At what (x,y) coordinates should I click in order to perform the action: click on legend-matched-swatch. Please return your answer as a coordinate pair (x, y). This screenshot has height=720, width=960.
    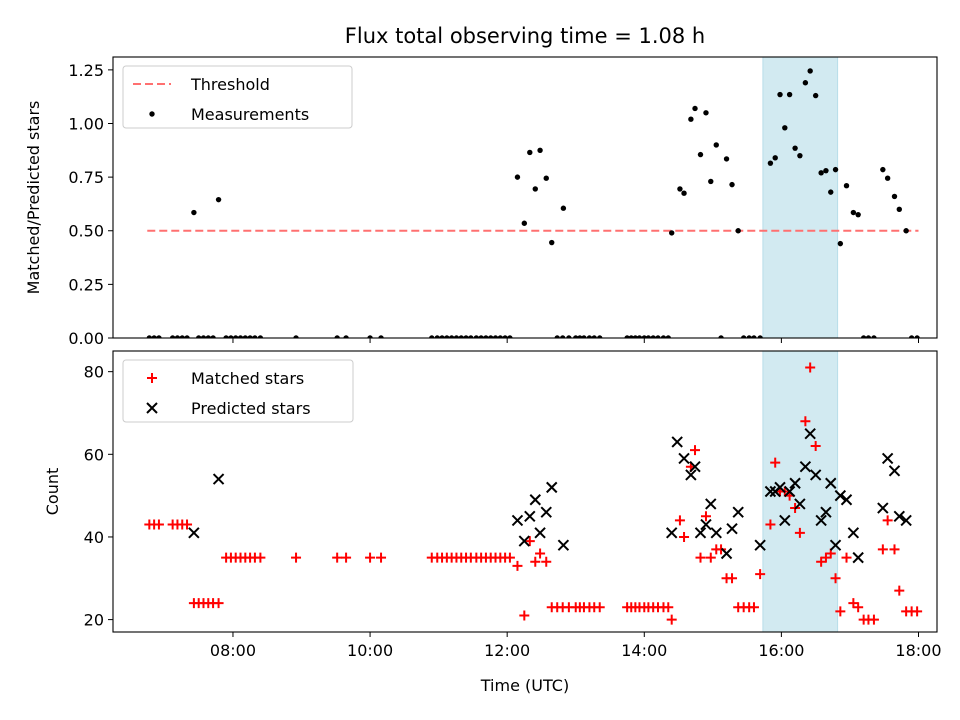
    Looking at the image, I should click on (152, 378).